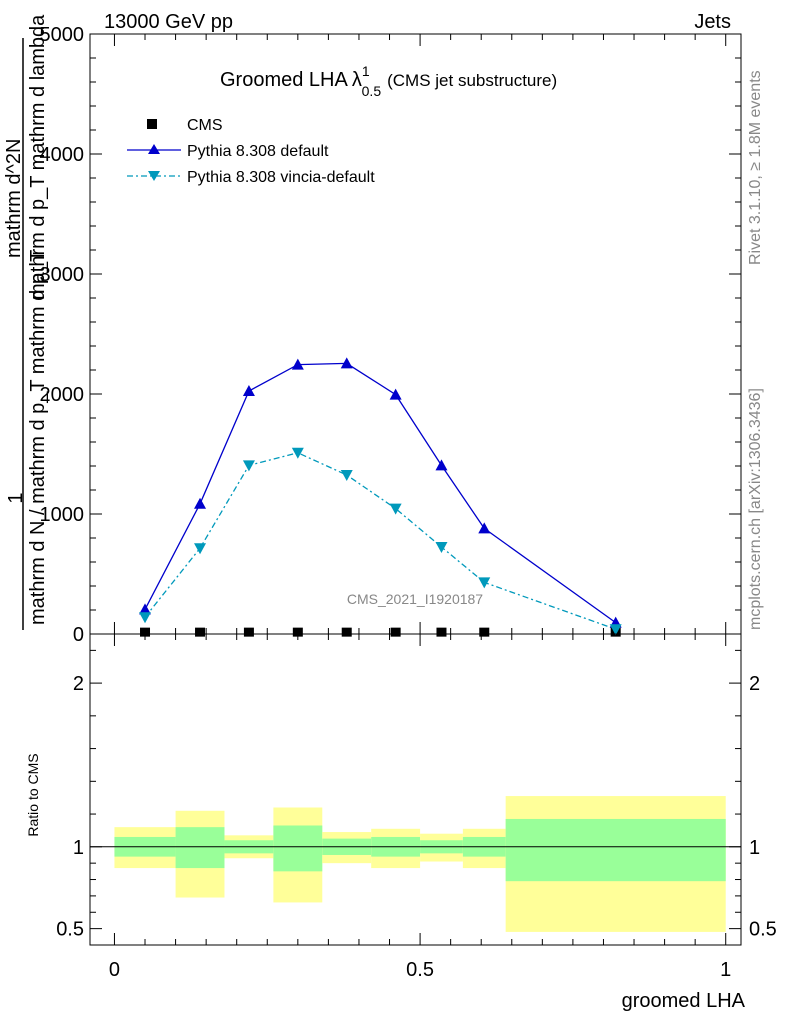  Describe the element at coordinates (62, 155) in the screenshot. I see `y-tick-label: 4000` at that location.